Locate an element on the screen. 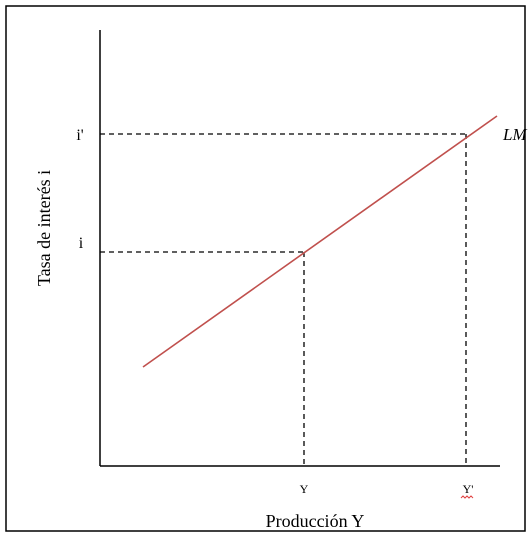 The image size is (531, 542). spellcheck-squiggle is located at coordinates (467, 497).